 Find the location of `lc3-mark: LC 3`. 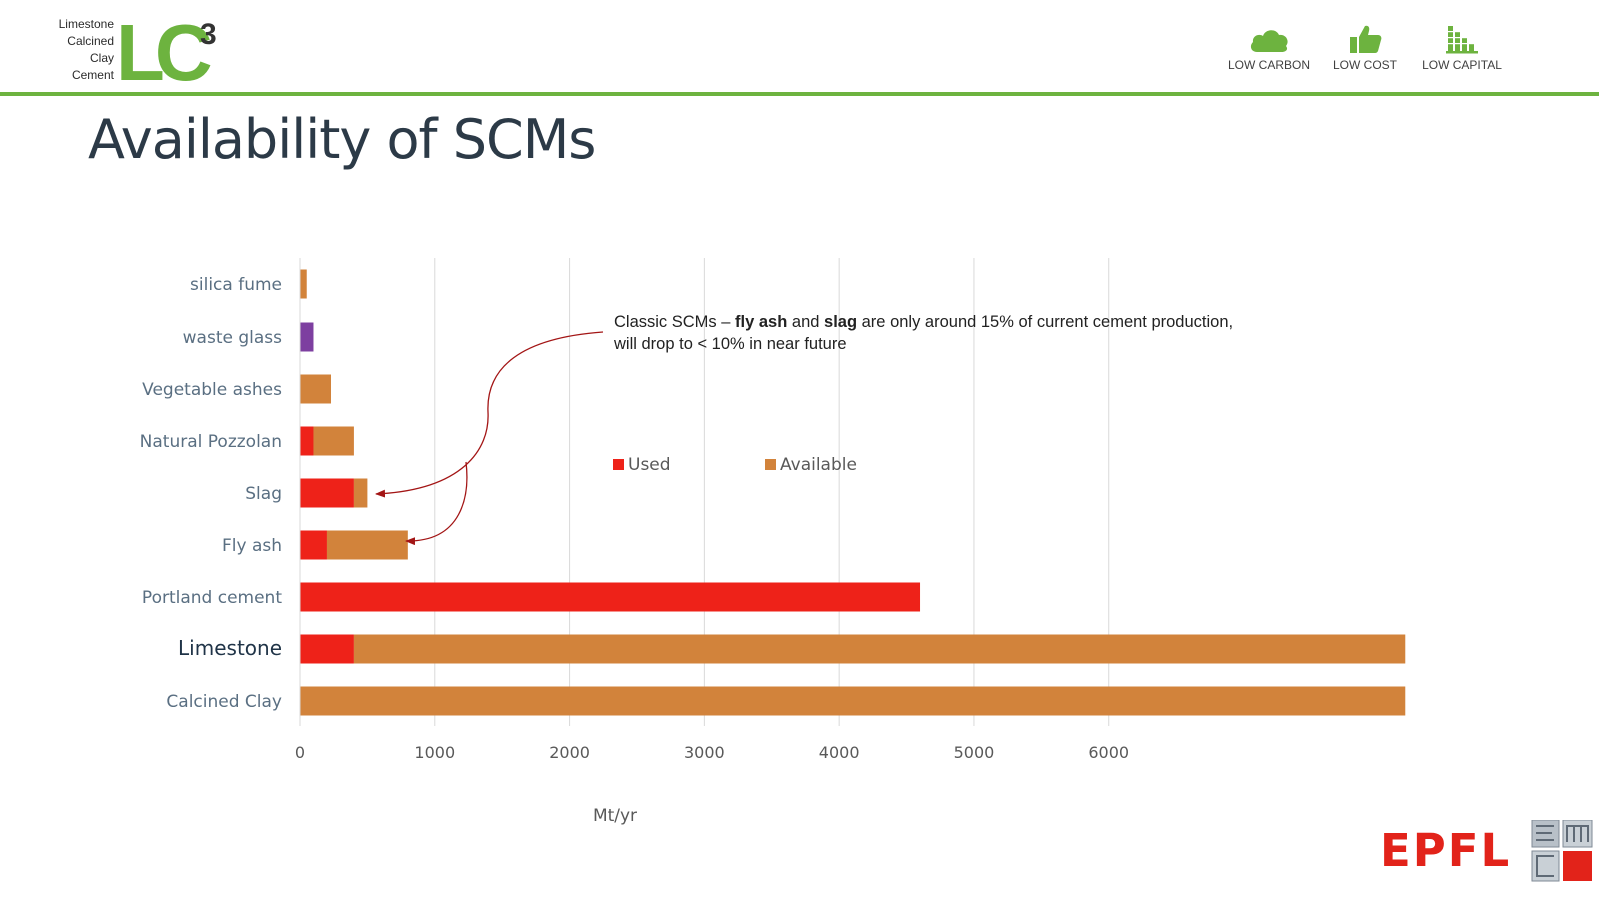

lc3-mark: LC 3 is located at coordinates (169, 48).